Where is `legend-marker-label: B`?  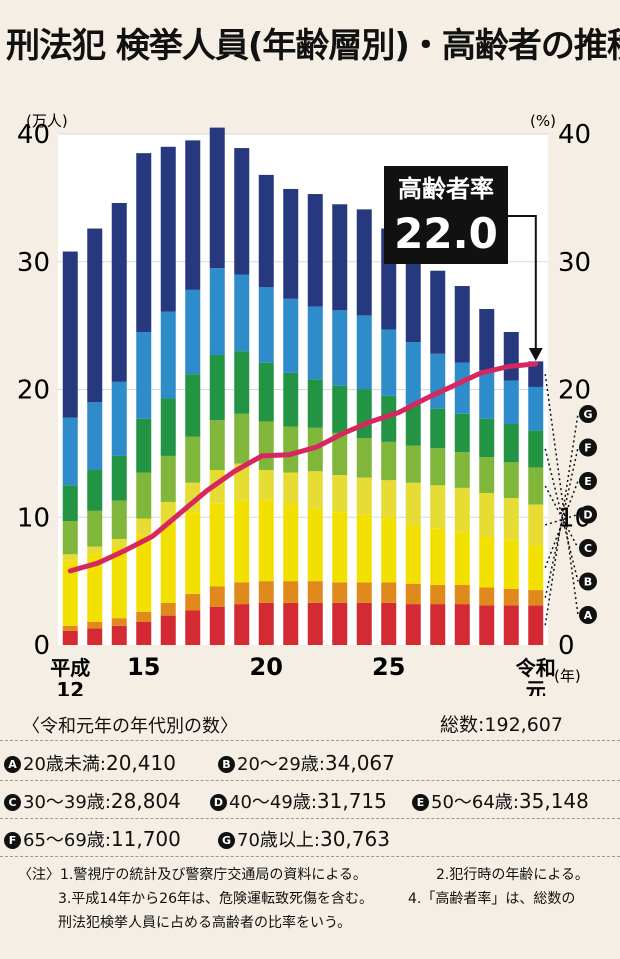
legend-marker-label: B is located at coordinates (588, 582).